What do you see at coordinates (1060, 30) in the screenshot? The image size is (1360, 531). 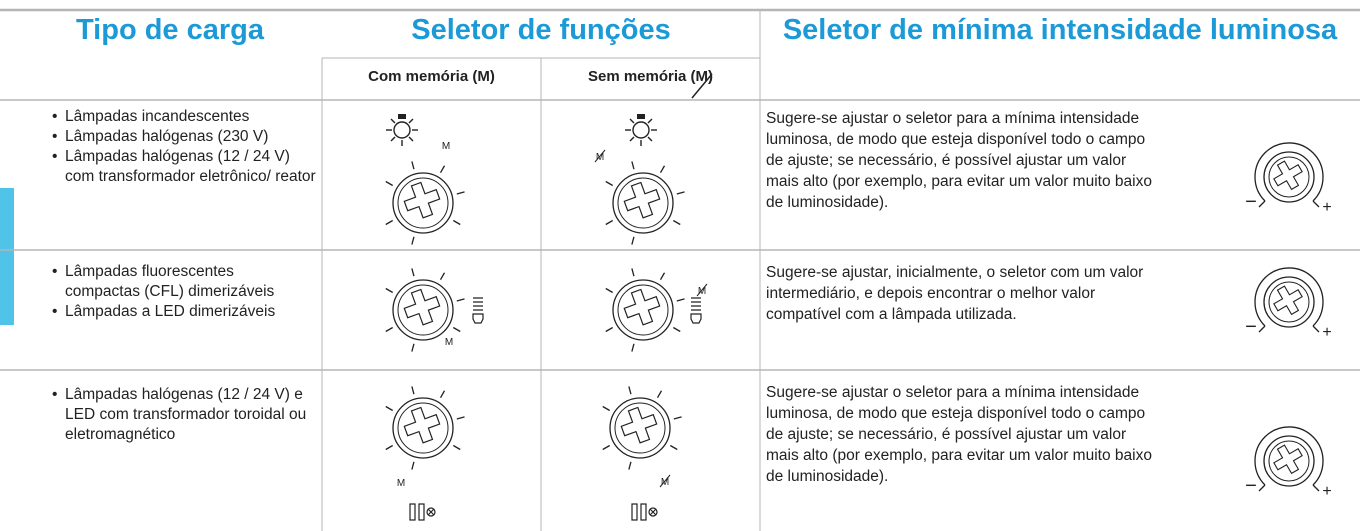 I see `header: Seletor de mínima intensidade luminosa` at bounding box center [1060, 30].